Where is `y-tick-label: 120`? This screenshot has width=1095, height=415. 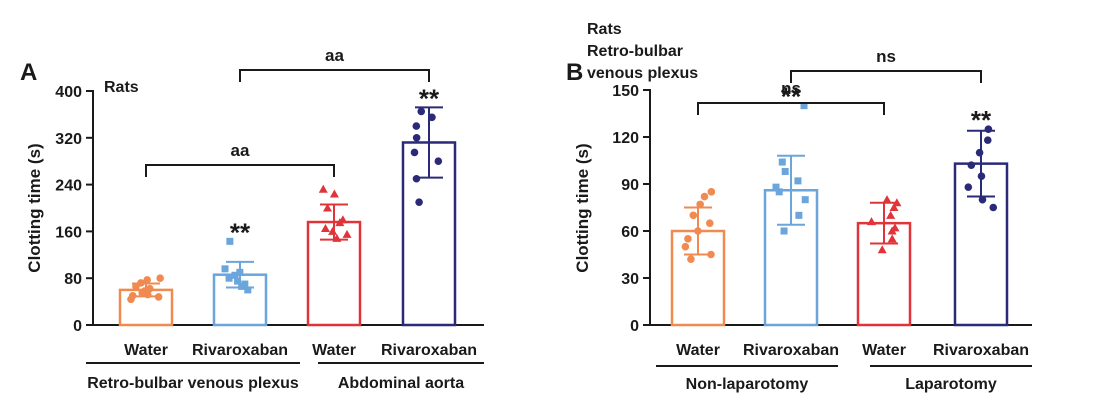 y-tick-label: 120 is located at coordinates (625, 138).